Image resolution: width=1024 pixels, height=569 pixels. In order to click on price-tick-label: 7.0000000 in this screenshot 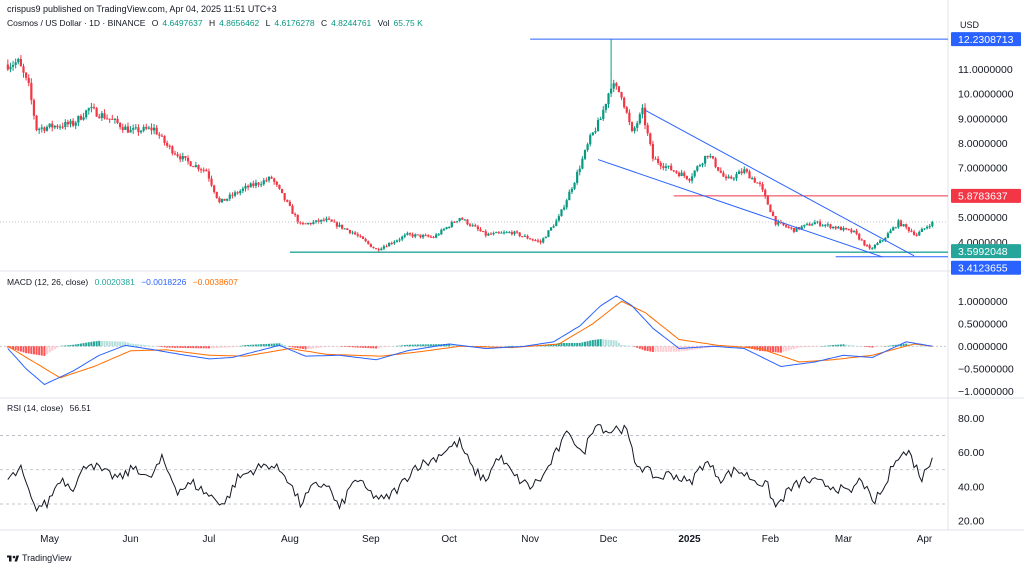, I will do `click(983, 169)`.